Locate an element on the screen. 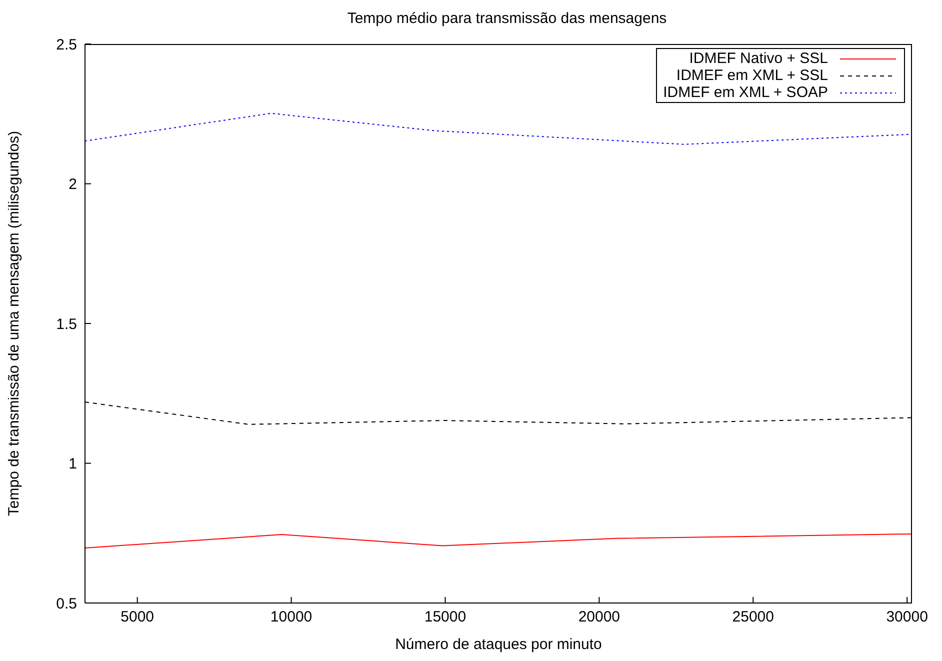  line-series is located at coordinates (498, 540).